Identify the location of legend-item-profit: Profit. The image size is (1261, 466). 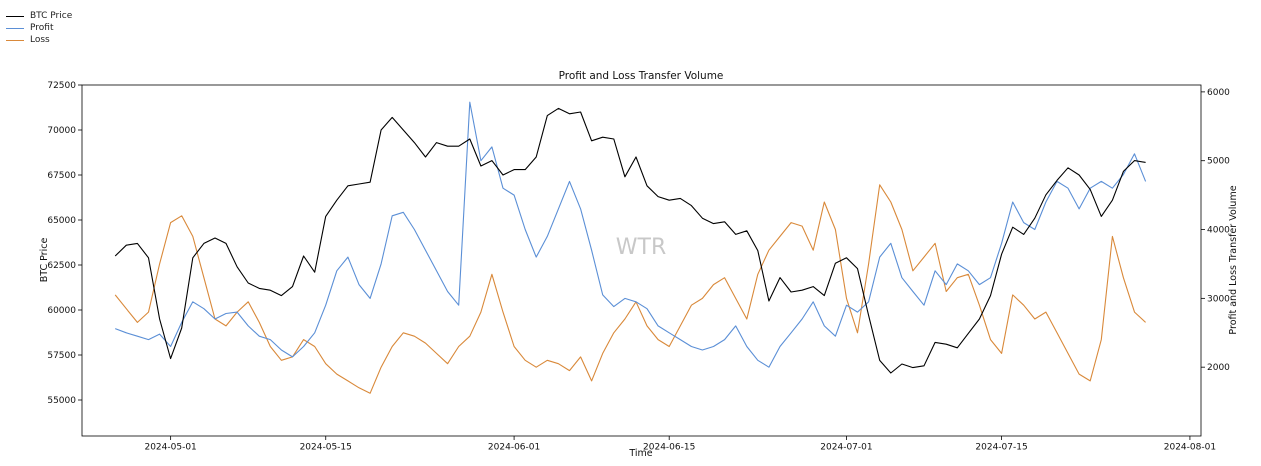
(39, 28).